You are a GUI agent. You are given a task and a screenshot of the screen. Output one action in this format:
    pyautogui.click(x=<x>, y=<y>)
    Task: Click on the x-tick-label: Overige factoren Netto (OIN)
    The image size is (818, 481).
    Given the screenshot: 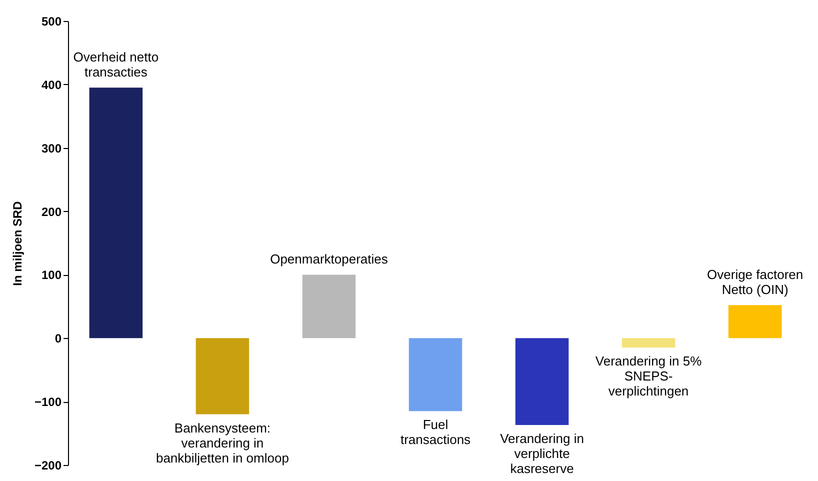 What is the action you would take?
    pyautogui.click(x=755, y=282)
    